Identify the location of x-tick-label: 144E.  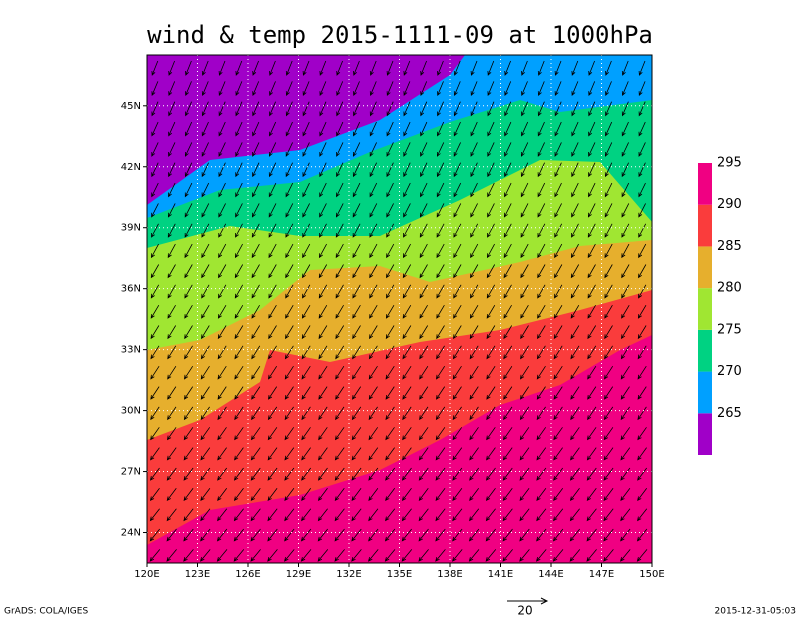
(550, 574).